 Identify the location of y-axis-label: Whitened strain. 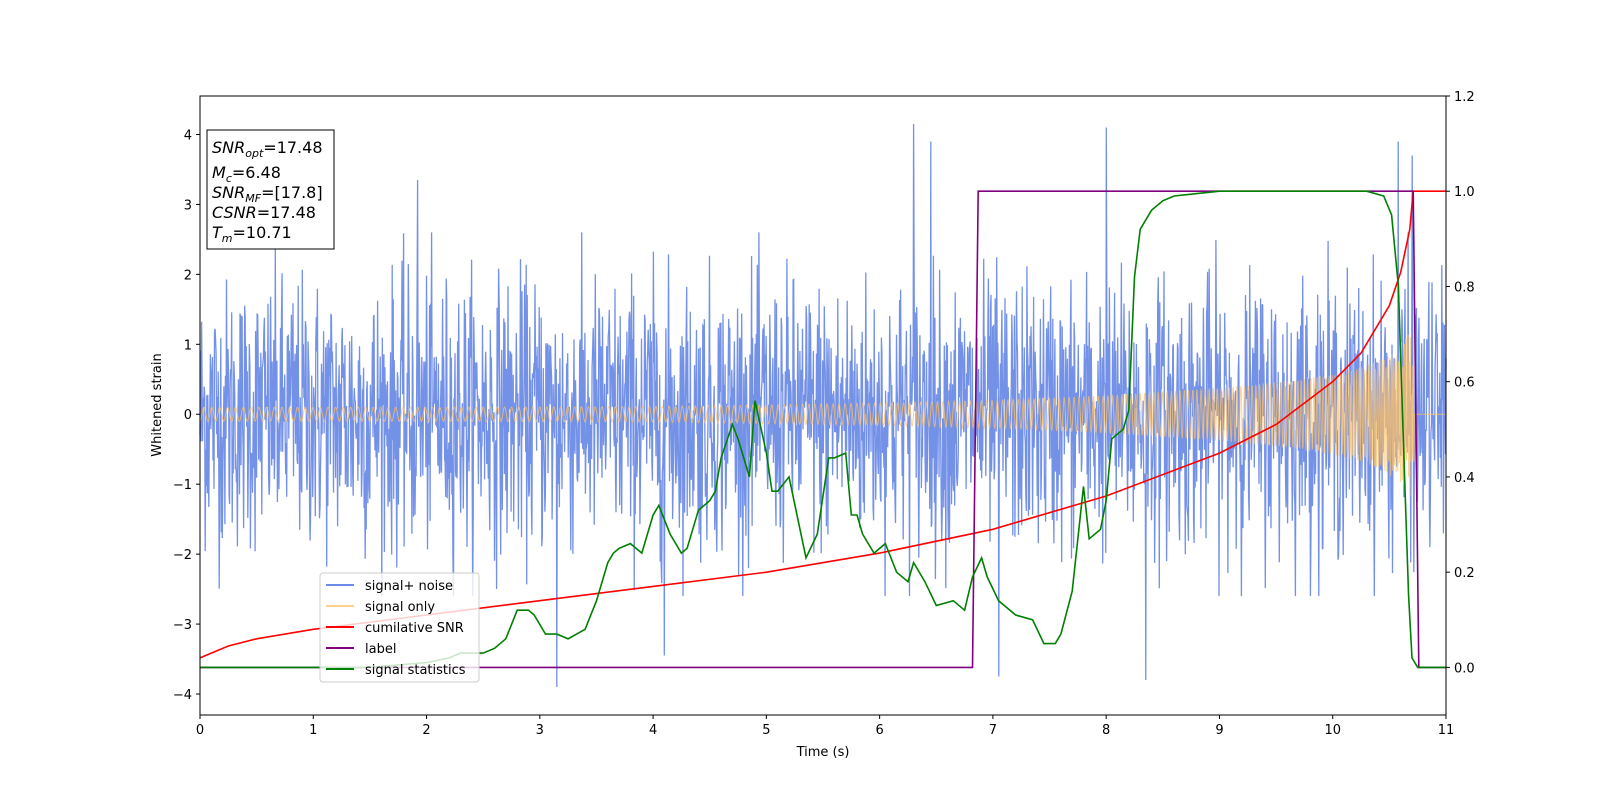
(157, 404).